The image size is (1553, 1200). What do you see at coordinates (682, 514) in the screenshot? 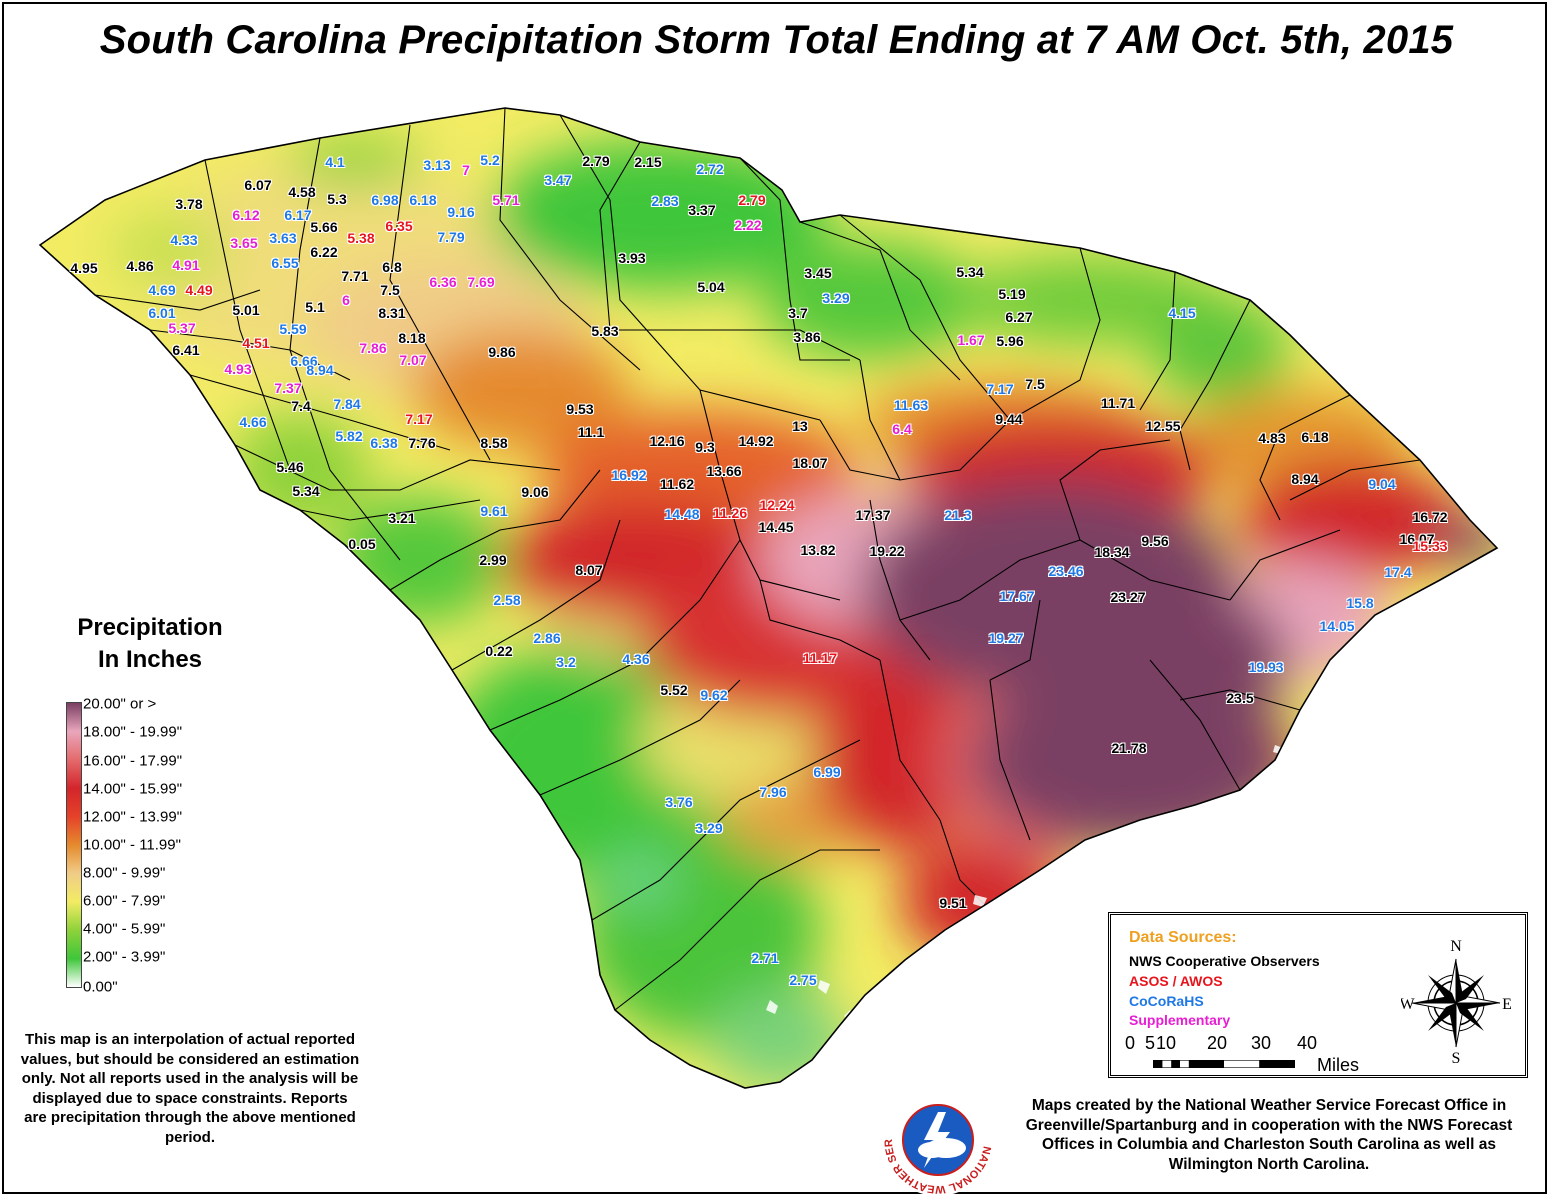
I see `precip-report-label: 14.48` at bounding box center [682, 514].